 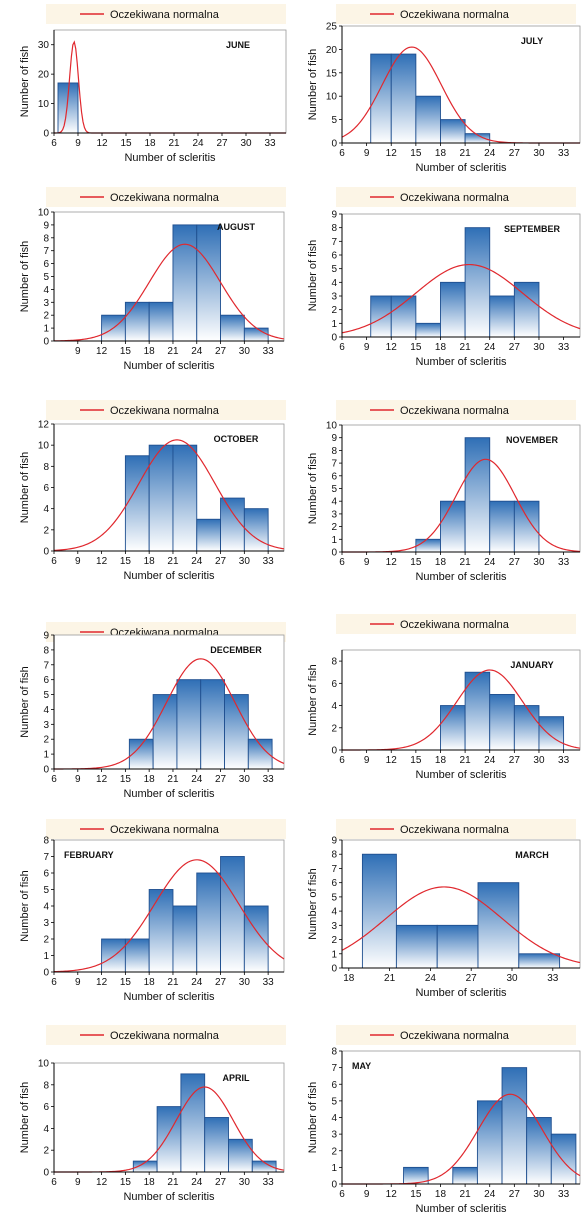 What do you see at coordinates (342, 562) in the screenshot?
I see `x-tick-label: 6` at bounding box center [342, 562].